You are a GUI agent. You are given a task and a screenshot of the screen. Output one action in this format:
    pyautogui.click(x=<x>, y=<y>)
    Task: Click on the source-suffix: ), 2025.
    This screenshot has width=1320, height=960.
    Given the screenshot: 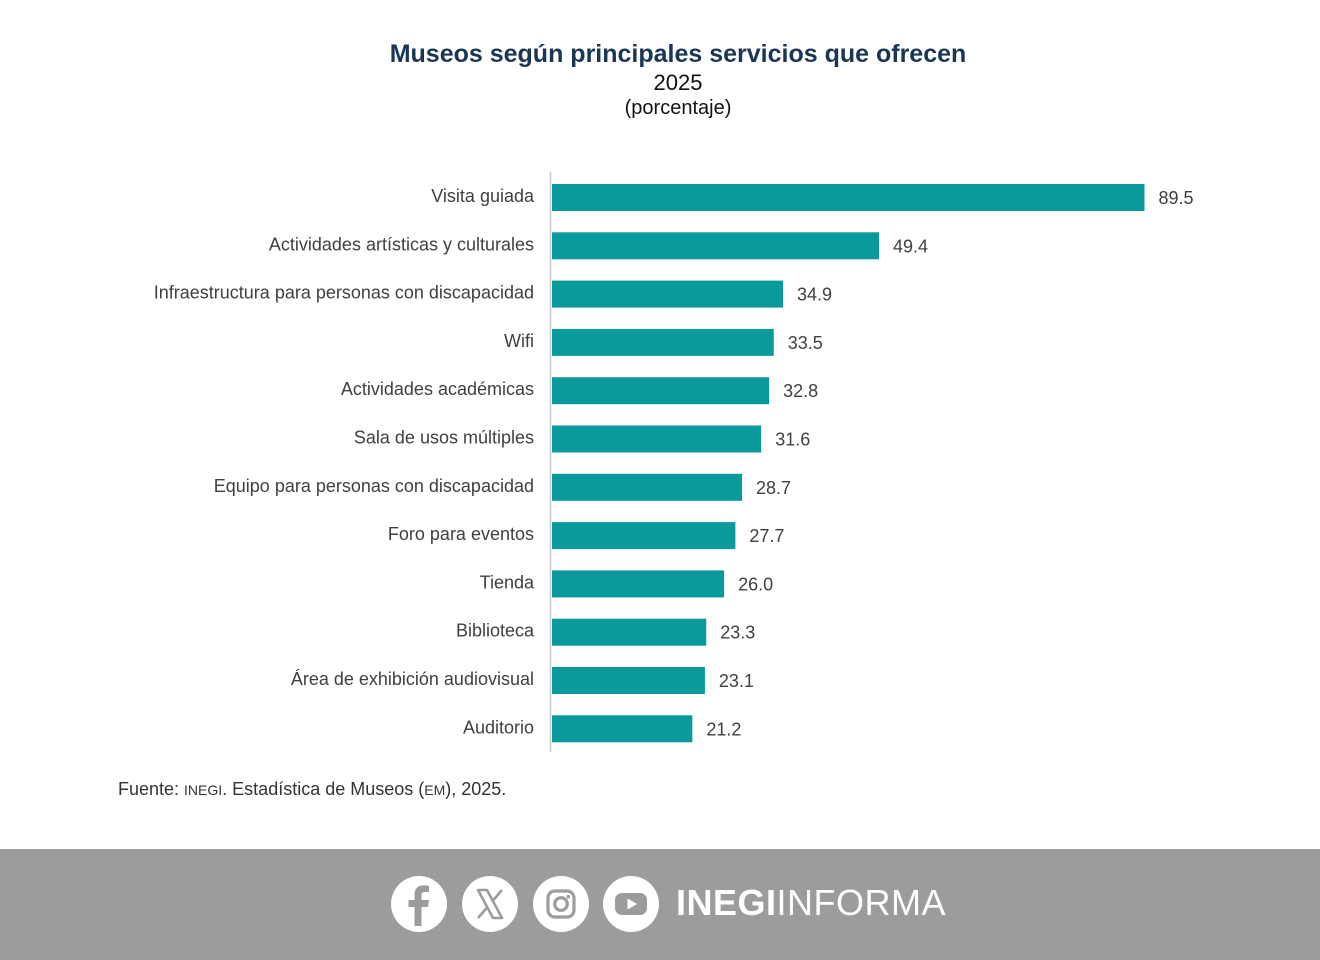 What is the action you would take?
    pyautogui.click(x=476, y=789)
    